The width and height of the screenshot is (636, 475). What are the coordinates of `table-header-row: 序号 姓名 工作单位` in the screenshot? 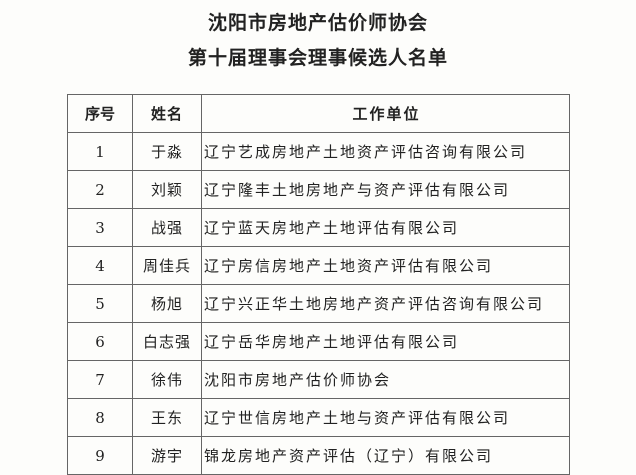 It's located at (318, 113).